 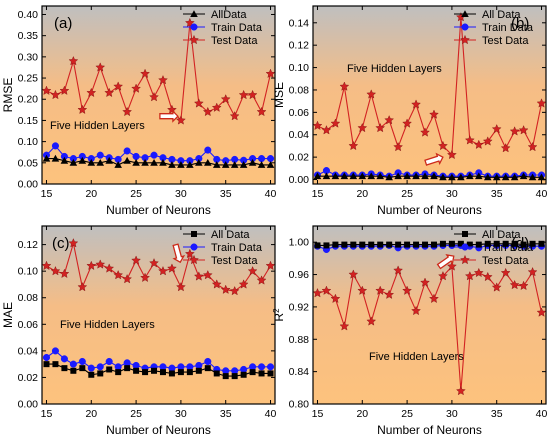 I want to click on y-axis-label: R2, so click(x=279, y=315).